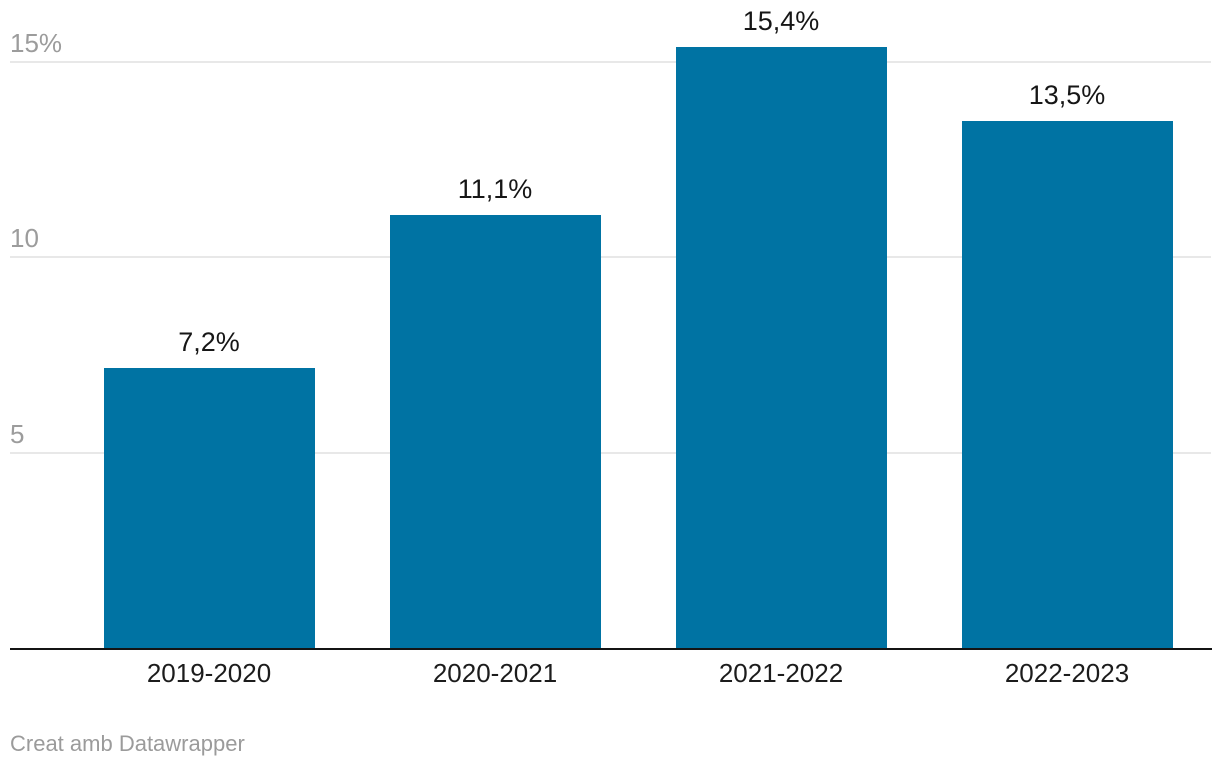  Describe the element at coordinates (781, 673) in the screenshot. I see `x-axis-category-label: 2021-2022` at that location.